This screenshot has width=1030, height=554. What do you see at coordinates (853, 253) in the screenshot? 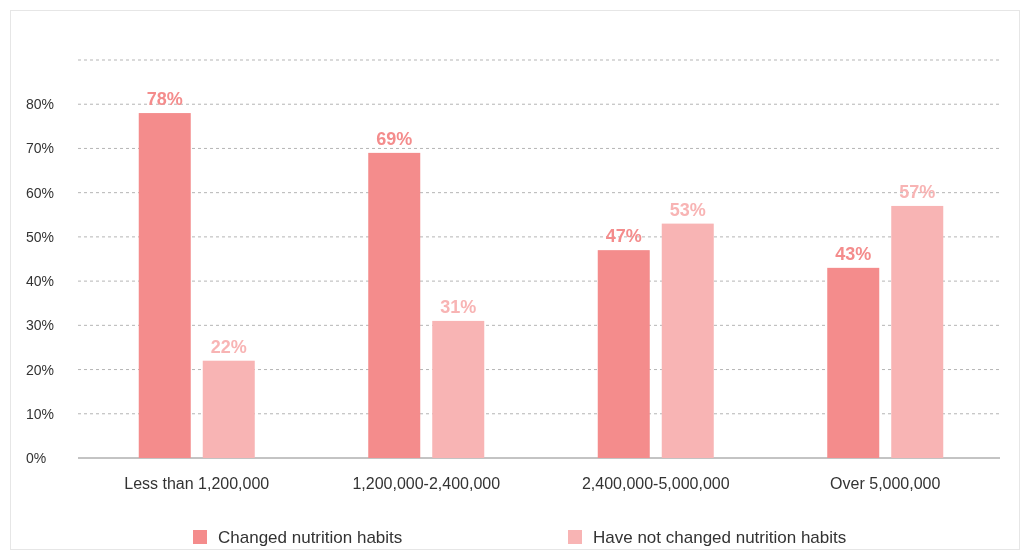
I see `text: 43%` at bounding box center [853, 253].